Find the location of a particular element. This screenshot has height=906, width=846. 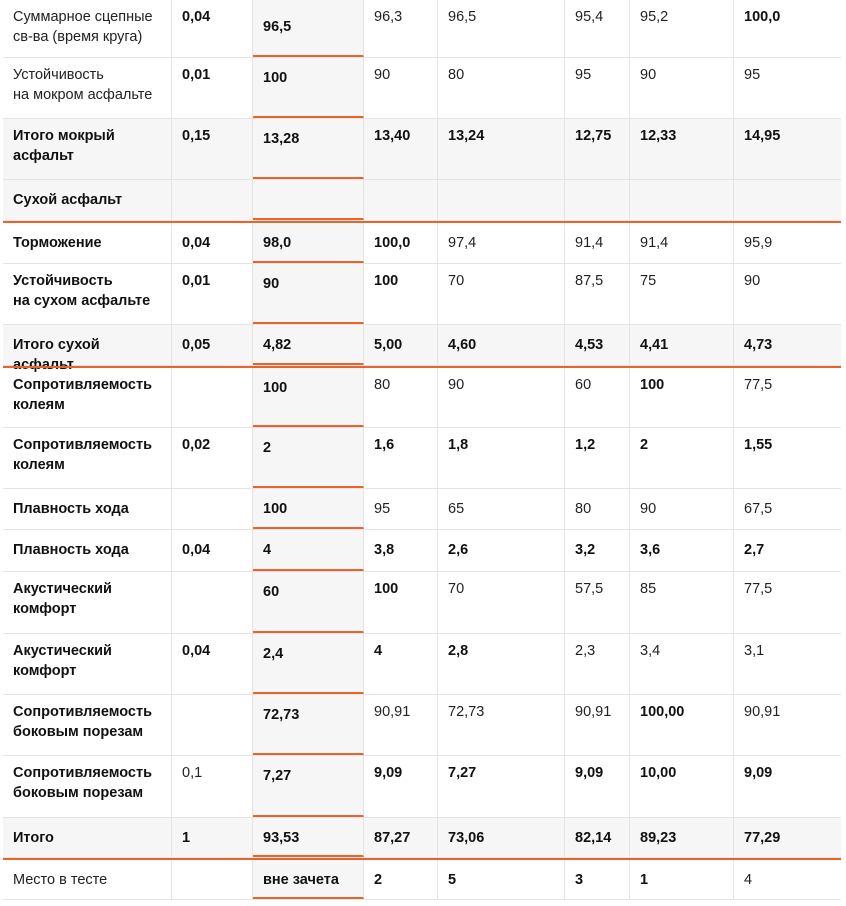

table-cell-ref: вне зачета is located at coordinates (308, 879).